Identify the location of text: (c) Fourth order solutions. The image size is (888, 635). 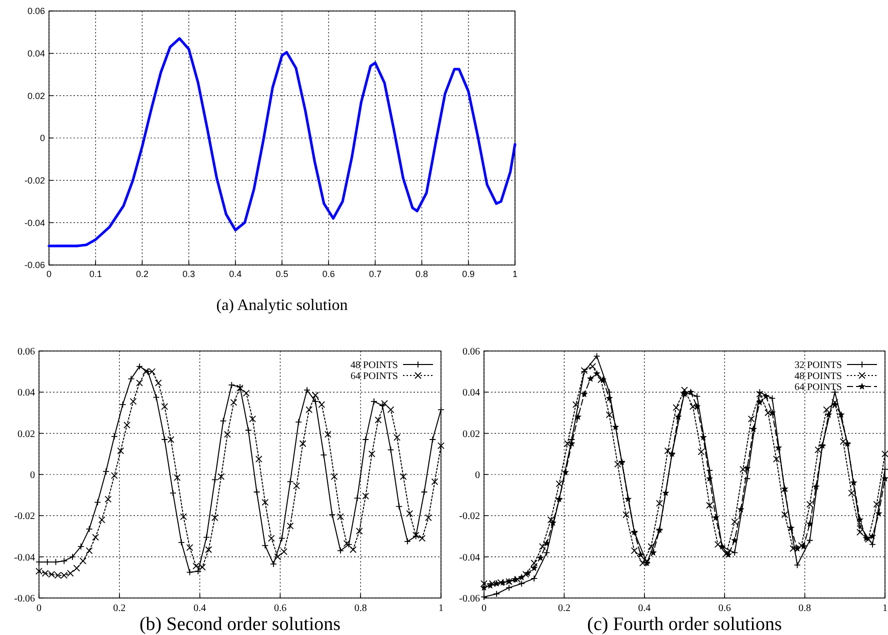
(684, 624).